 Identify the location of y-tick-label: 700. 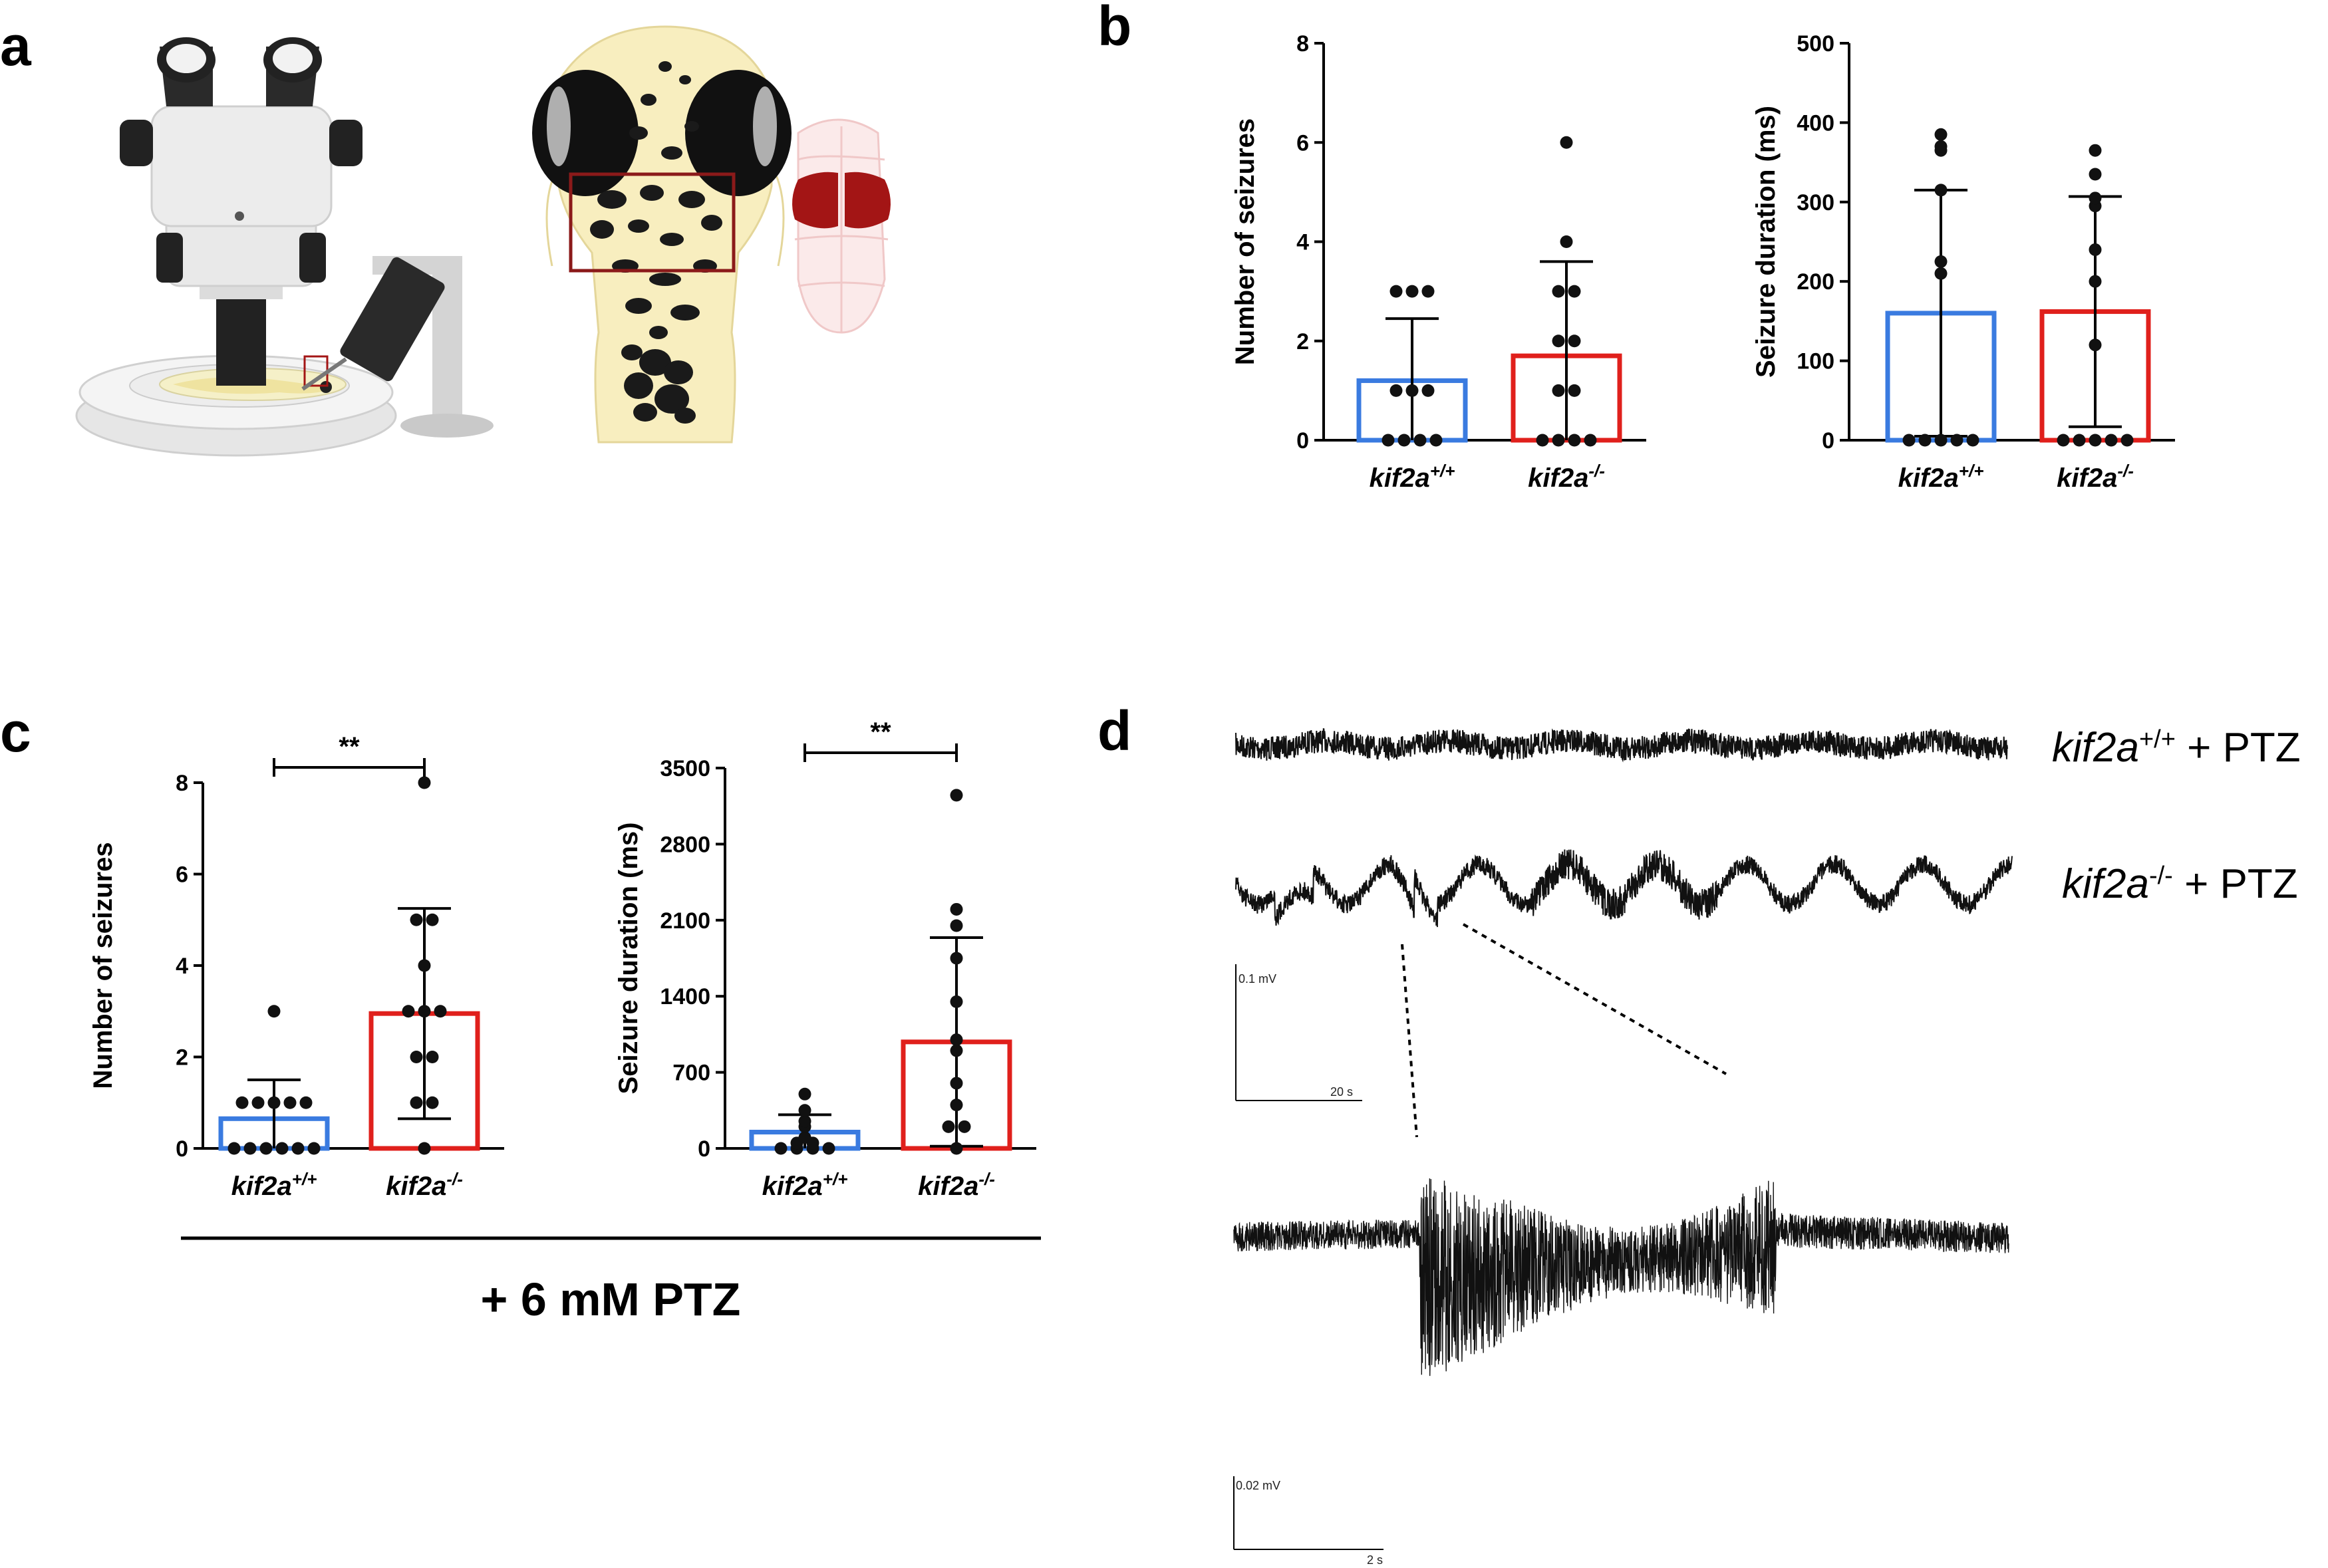
(691, 1073).